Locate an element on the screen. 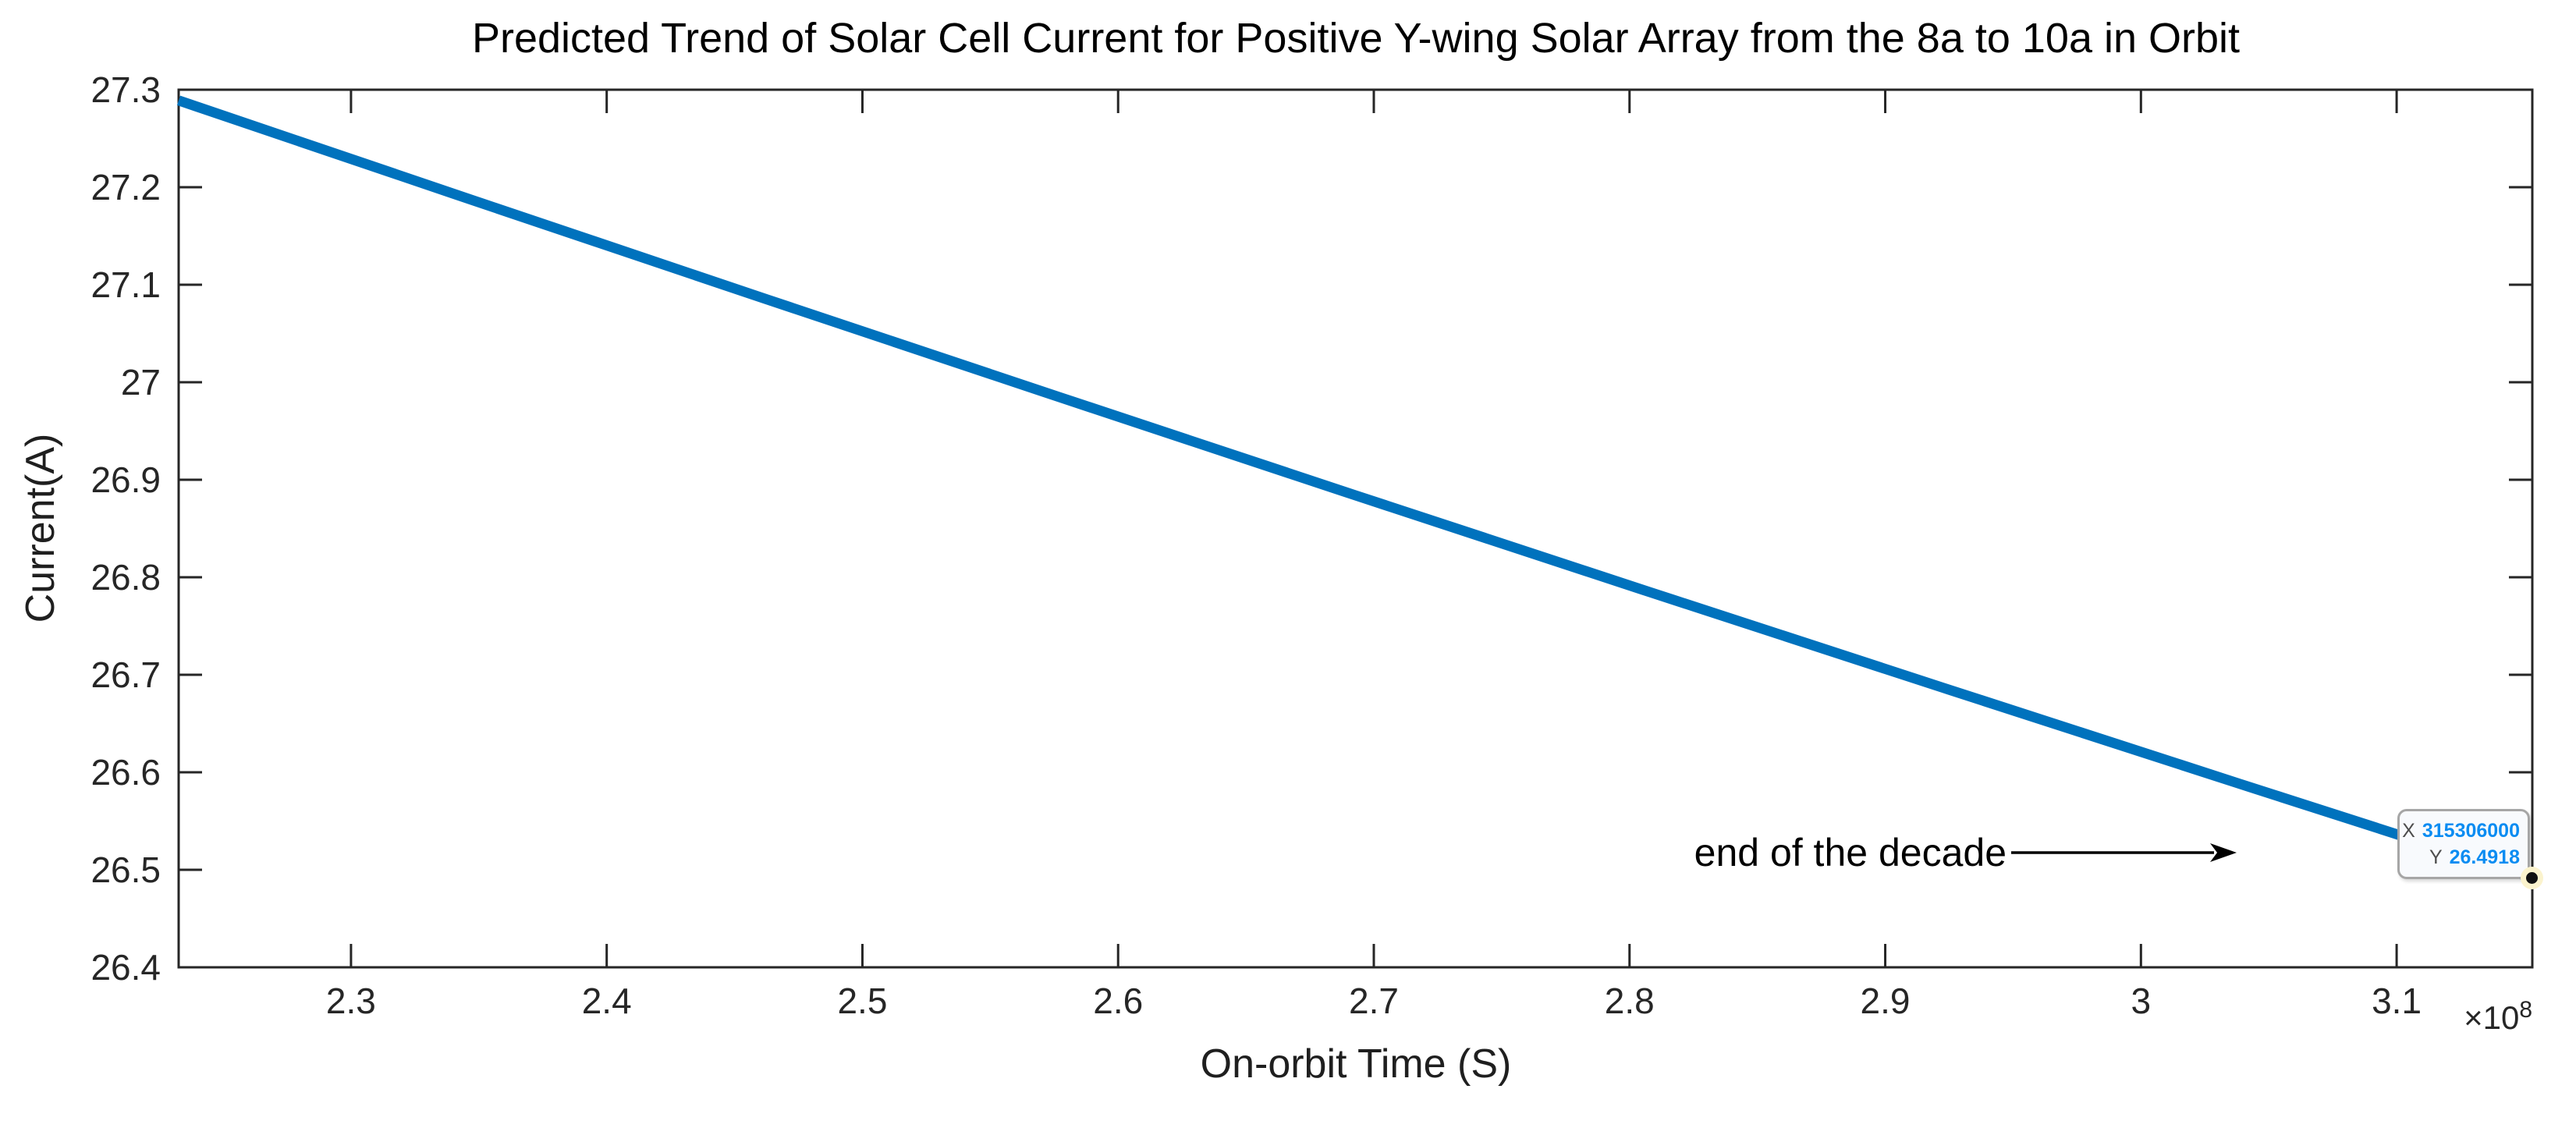 This screenshot has height=1128, width=2576. datatip-y-label: Y is located at coordinates (2436, 857).